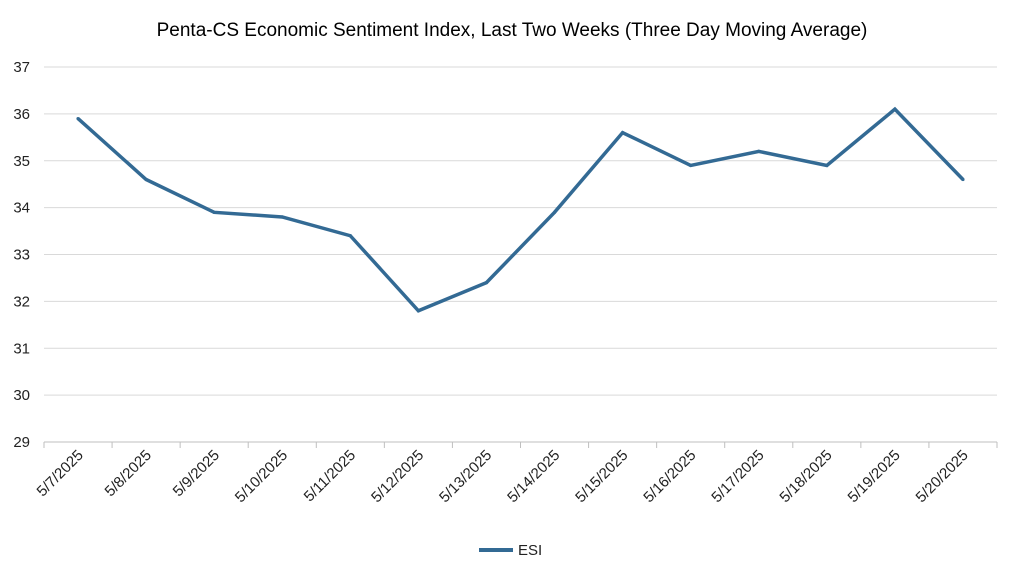 This screenshot has height=577, width=1024. What do you see at coordinates (21, 301) in the screenshot?
I see `y-tick-label: 32` at bounding box center [21, 301].